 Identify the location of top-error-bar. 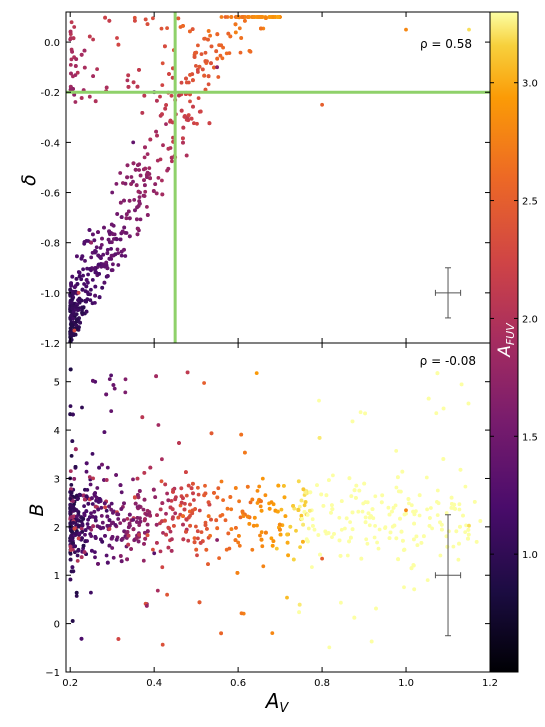
(448, 293).